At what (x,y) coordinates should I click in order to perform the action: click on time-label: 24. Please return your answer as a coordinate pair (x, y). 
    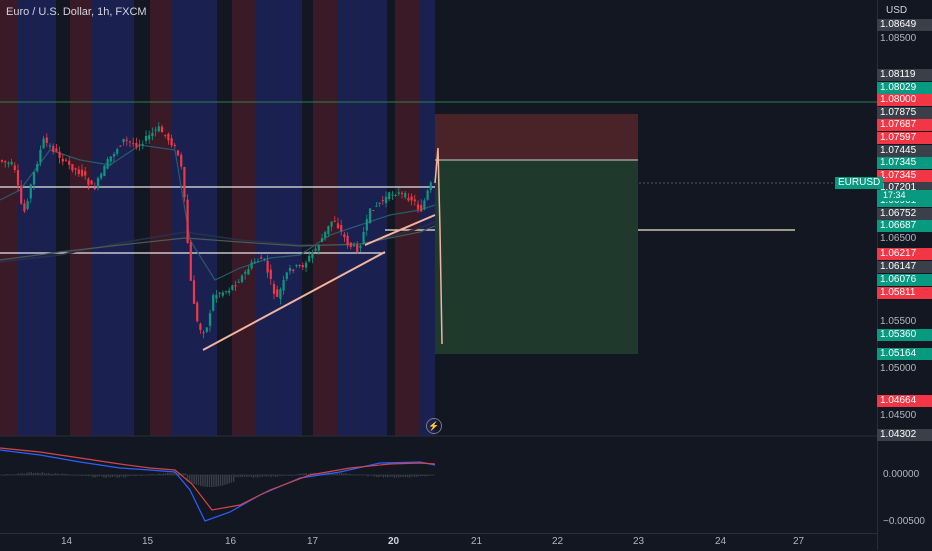
    Looking at the image, I should click on (721, 541).